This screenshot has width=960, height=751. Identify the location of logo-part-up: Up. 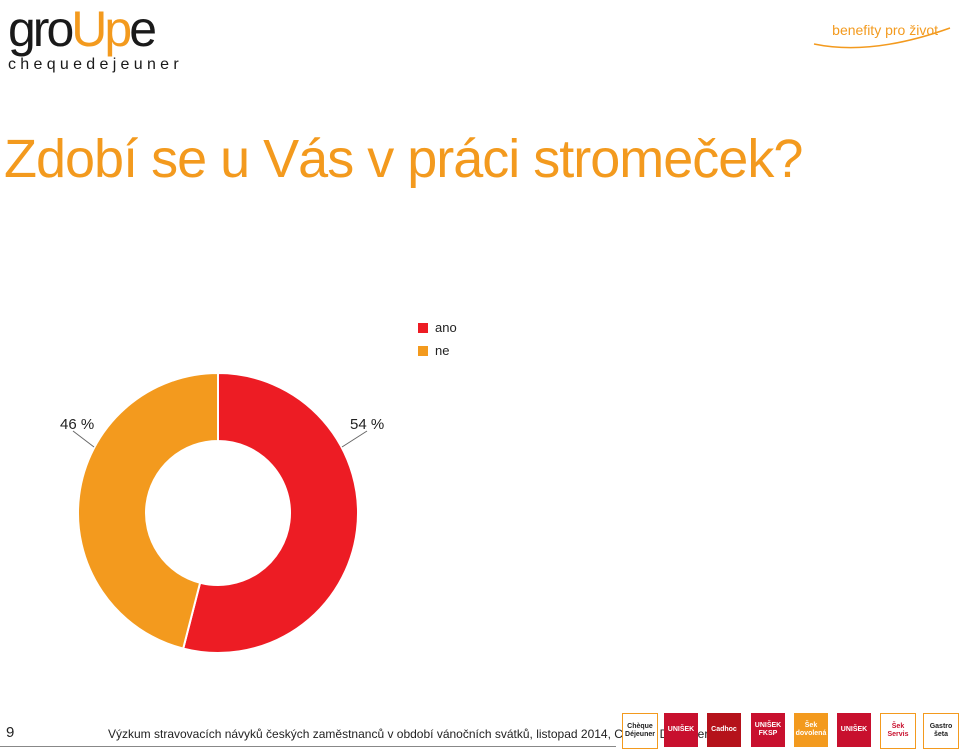
(101, 29).